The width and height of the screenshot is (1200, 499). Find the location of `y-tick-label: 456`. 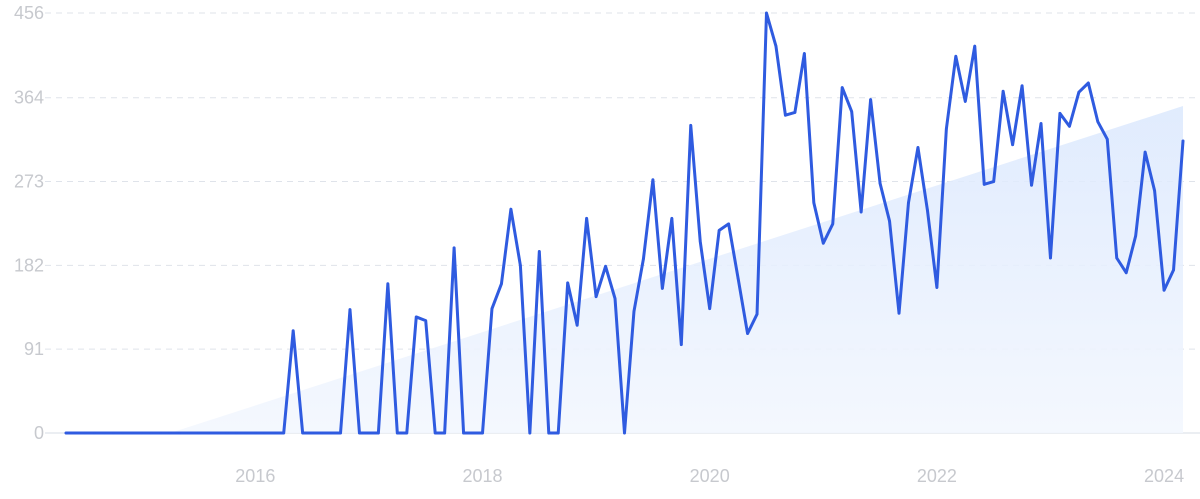

y-tick-label: 456 is located at coordinates (29, 13).